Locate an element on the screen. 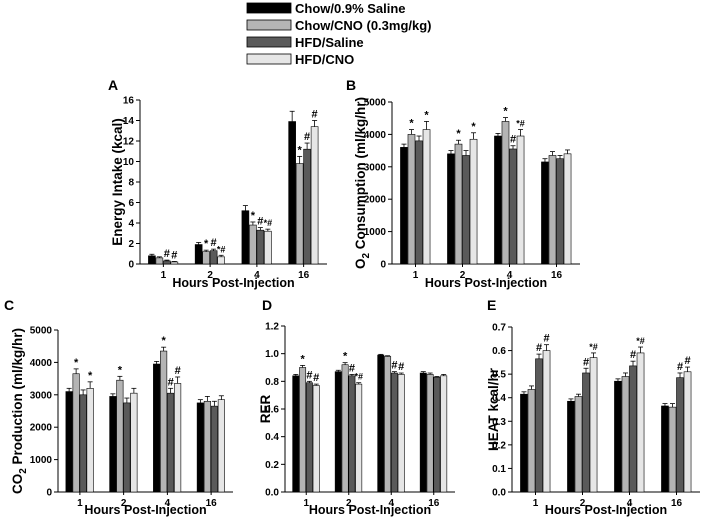  y-tick-label: 0 is located at coordinates (49, 493).